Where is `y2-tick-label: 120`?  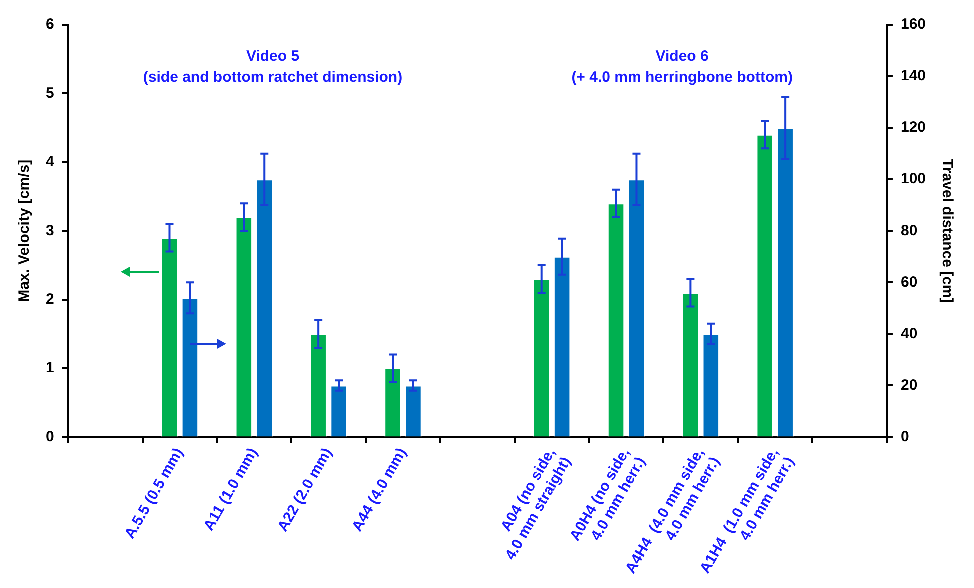 y2-tick-label: 120 is located at coordinates (913, 127).